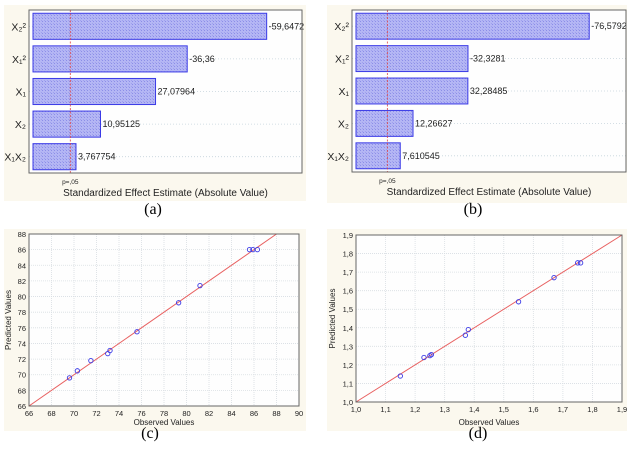  I want to click on x-tick-label: 1,0, so click(356, 409).